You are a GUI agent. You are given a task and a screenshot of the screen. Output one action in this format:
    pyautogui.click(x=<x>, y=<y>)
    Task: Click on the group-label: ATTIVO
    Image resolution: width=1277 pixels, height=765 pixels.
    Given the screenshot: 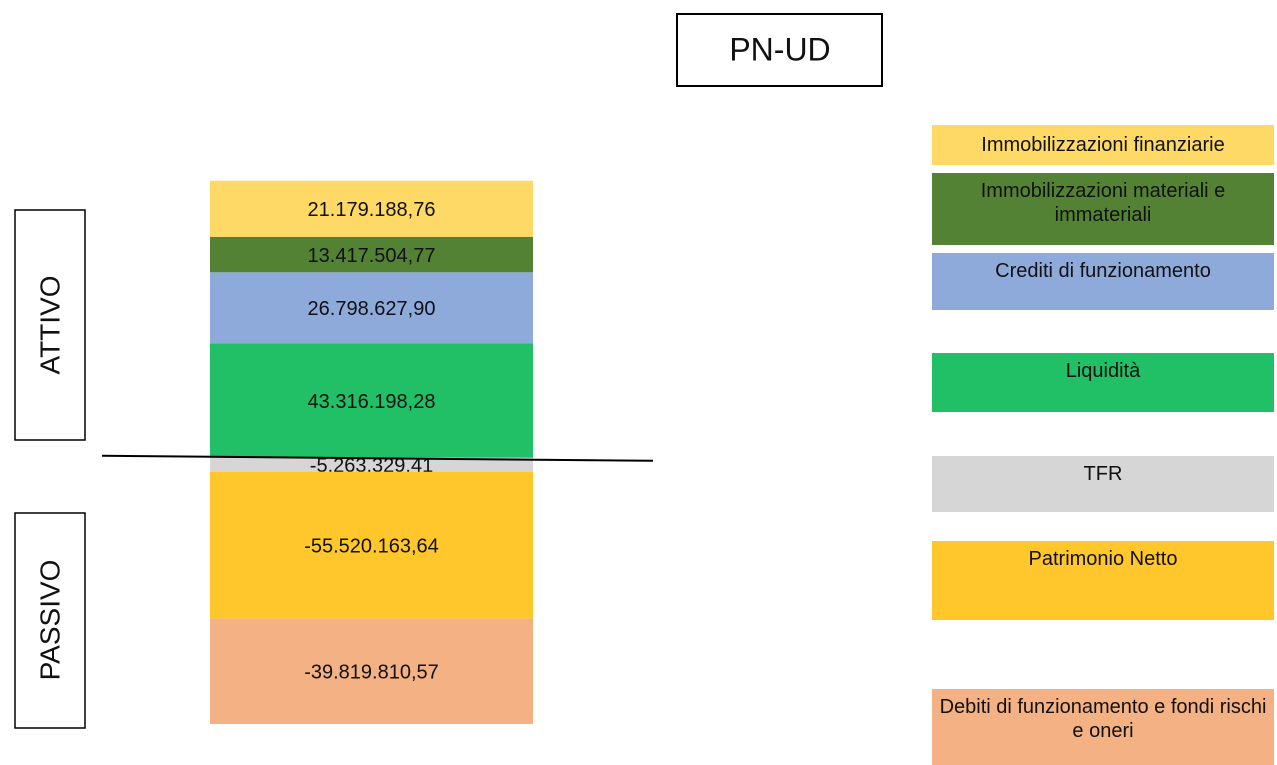 What is the action you would take?
    pyautogui.click(x=49, y=324)
    